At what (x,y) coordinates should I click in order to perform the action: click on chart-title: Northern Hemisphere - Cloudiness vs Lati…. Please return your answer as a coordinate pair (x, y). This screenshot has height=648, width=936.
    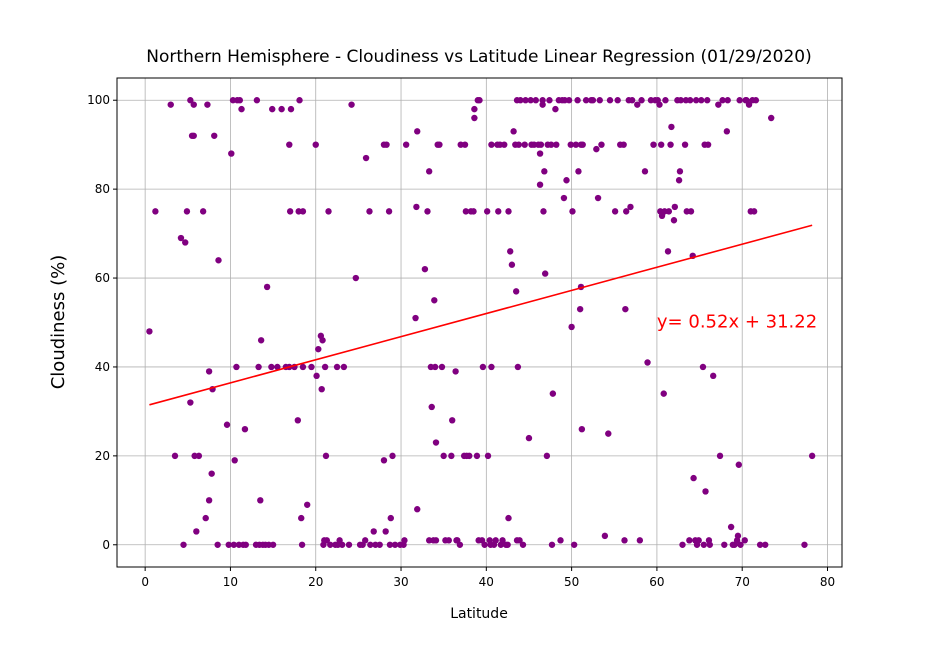
    Looking at the image, I should click on (479, 57).